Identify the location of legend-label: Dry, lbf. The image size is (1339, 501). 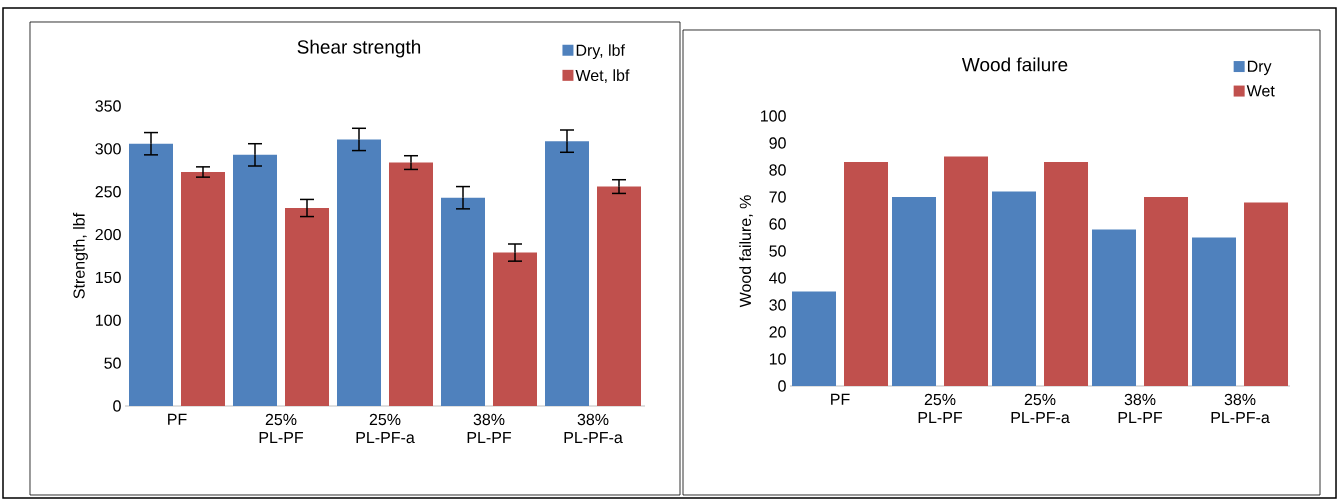
(600, 52).